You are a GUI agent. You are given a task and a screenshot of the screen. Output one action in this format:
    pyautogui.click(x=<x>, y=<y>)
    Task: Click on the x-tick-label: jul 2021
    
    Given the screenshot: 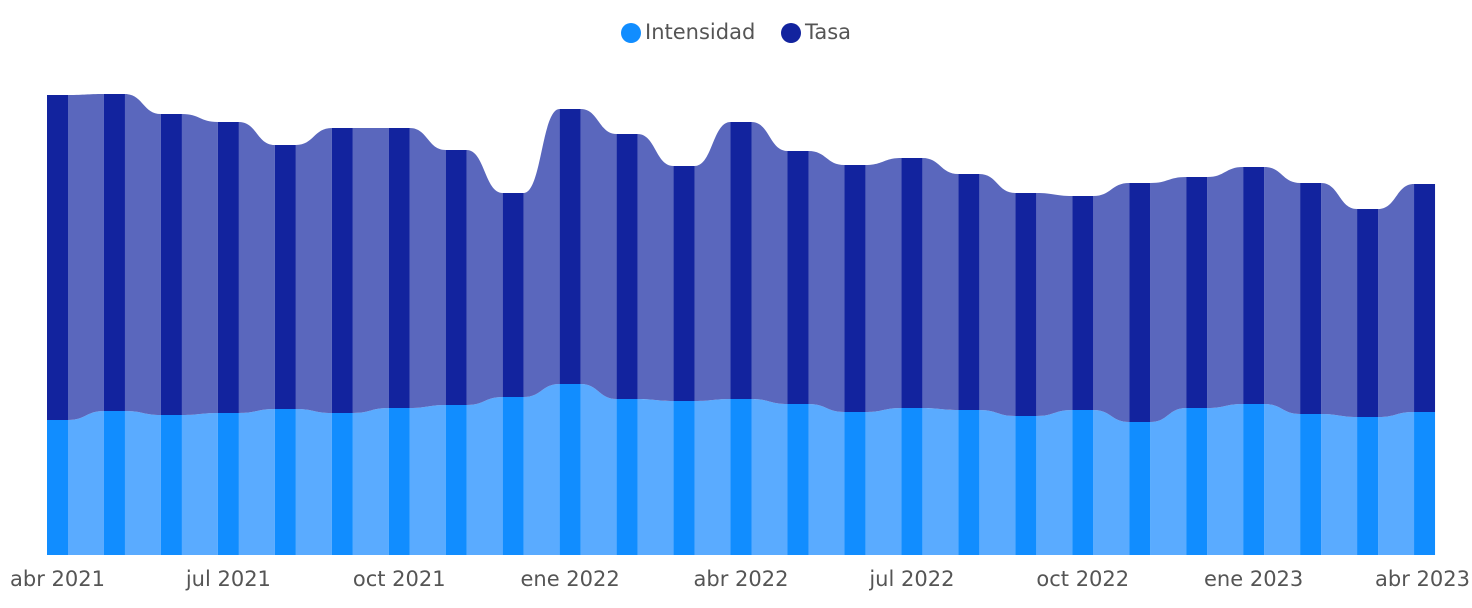 What is the action you would take?
    pyautogui.click(x=228, y=579)
    